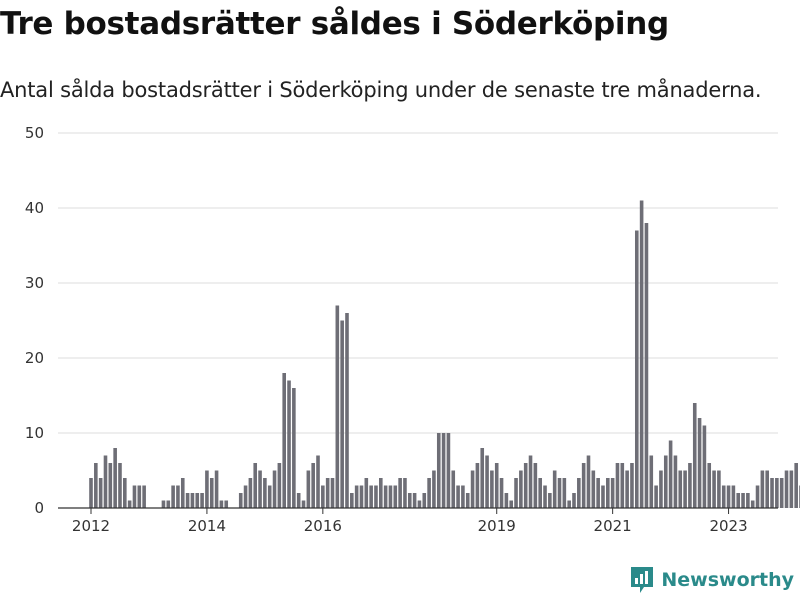 The height and width of the screenshot is (600, 800). What do you see at coordinates (642, 580) in the screenshot?
I see `newsworthy-logo-icon` at bounding box center [642, 580].